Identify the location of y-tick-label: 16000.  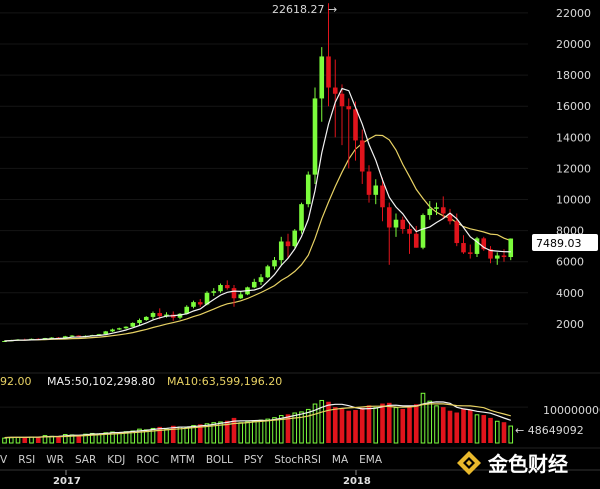
(573, 106).